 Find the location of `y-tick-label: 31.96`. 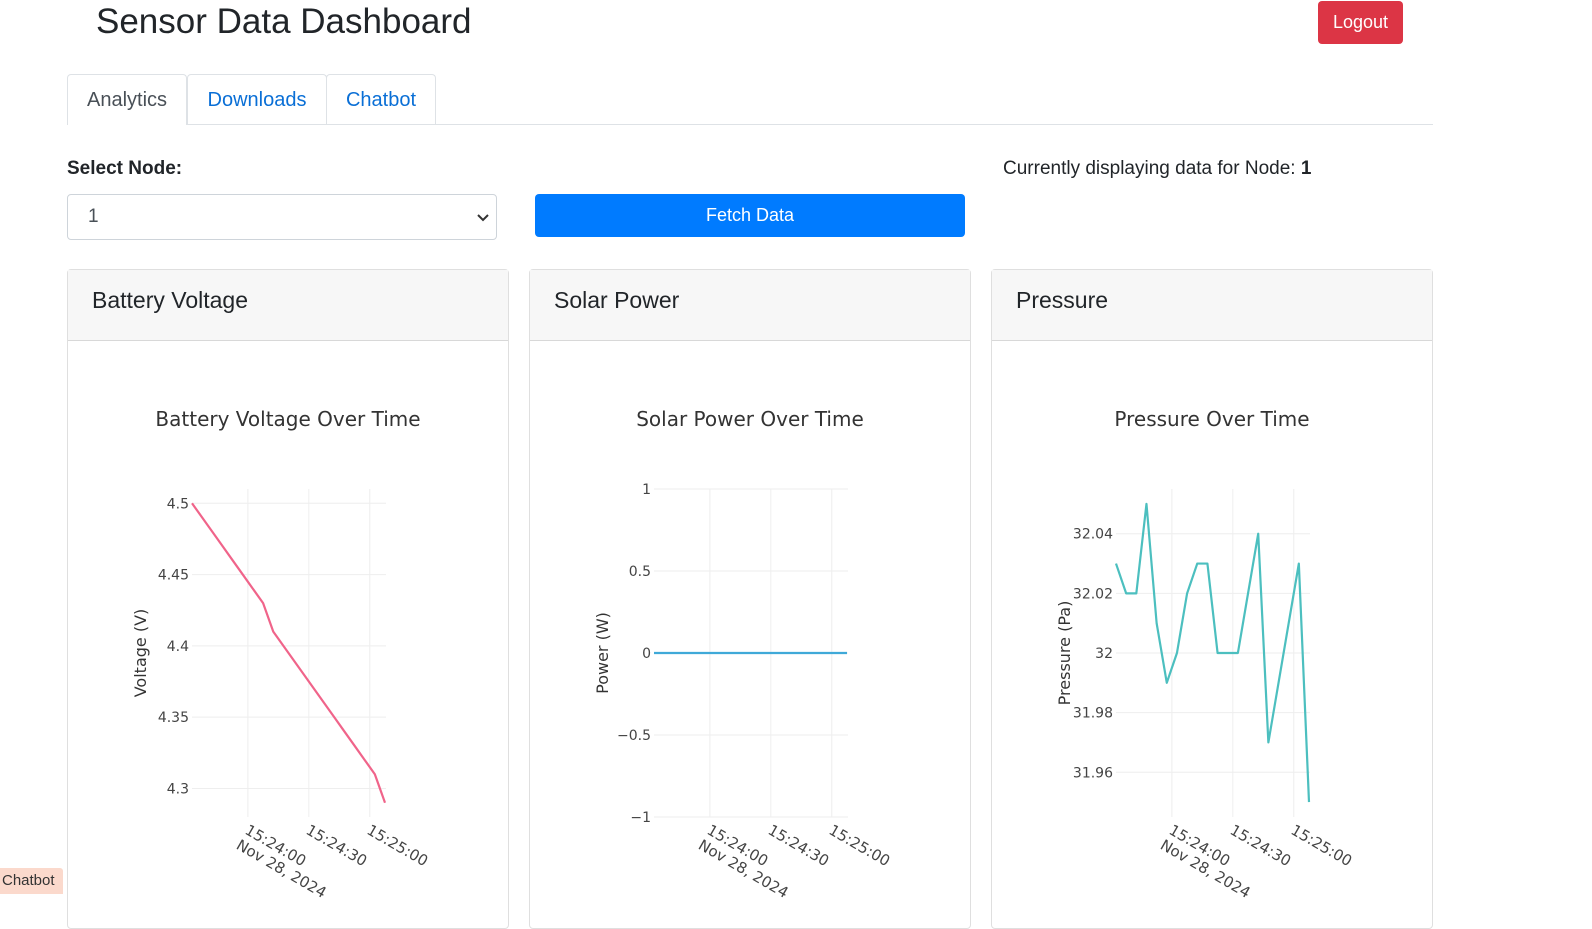

y-tick-label: 31.96 is located at coordinates (1093, 773).